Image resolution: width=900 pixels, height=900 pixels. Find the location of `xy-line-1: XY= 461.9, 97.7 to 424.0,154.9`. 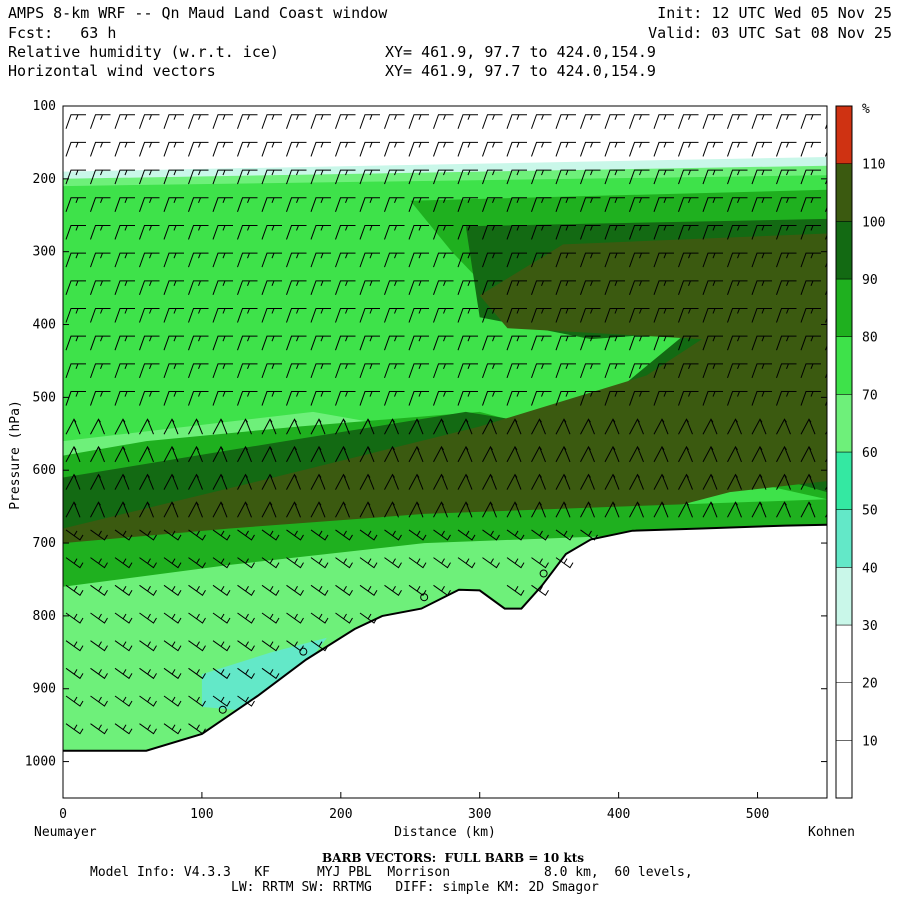

xy-line-1: XY= 461.9, 97.7 to 424.0,154.9 is located at coordinates (520, 52).